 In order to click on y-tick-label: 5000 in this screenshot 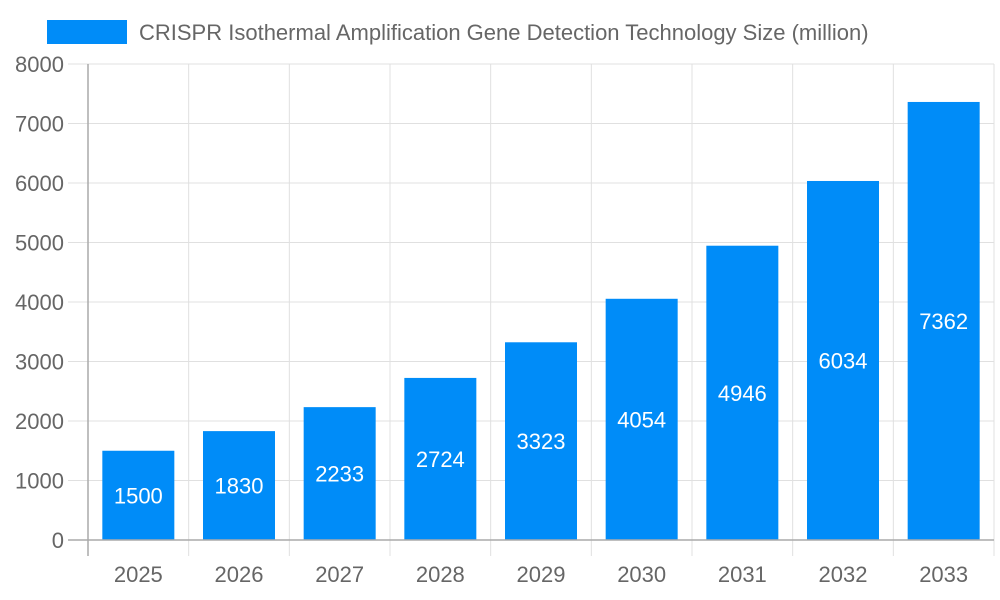, I will do `click(39, 243)`.